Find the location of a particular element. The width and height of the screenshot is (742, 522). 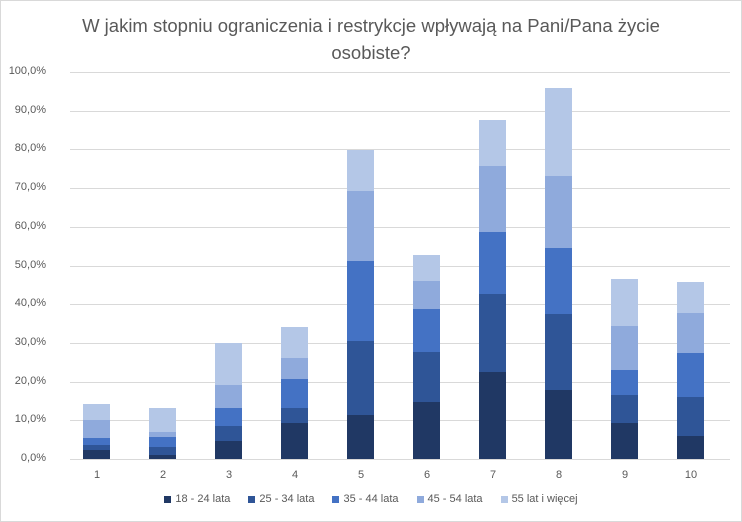

y-tick-label: 30,0% is located at coordinates (30, 341).